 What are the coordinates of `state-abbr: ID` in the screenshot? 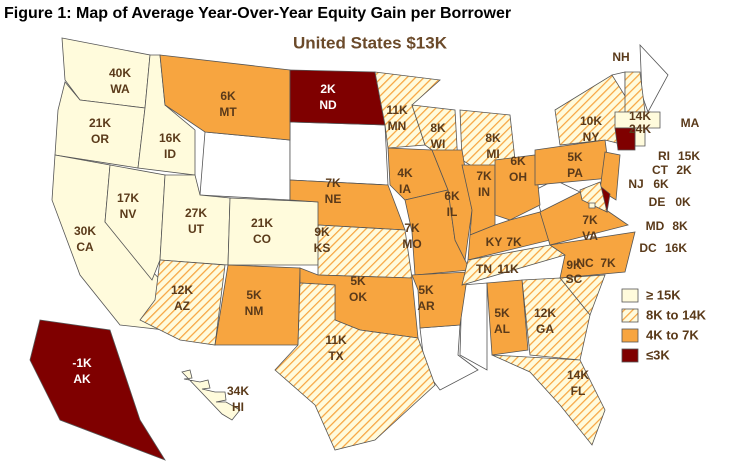 It's located at (170, 154).